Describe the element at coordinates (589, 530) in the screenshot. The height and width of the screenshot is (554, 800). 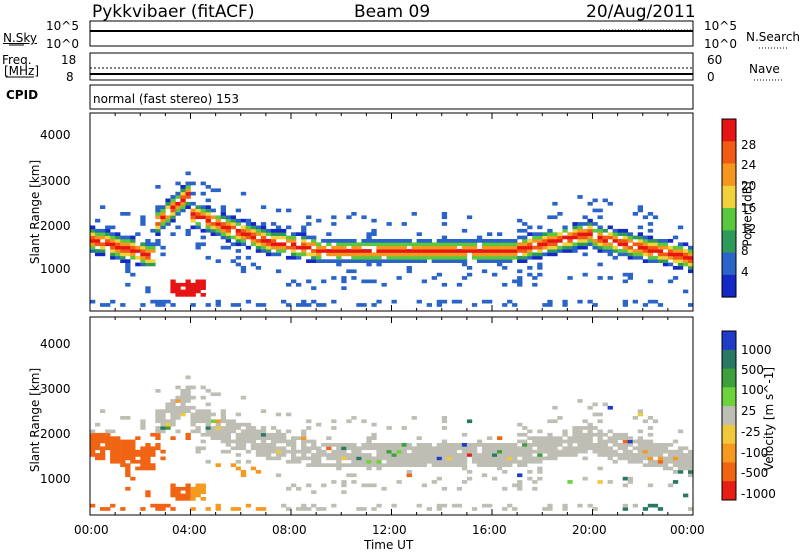
I see `time-tick-5: 20:00` at that location.